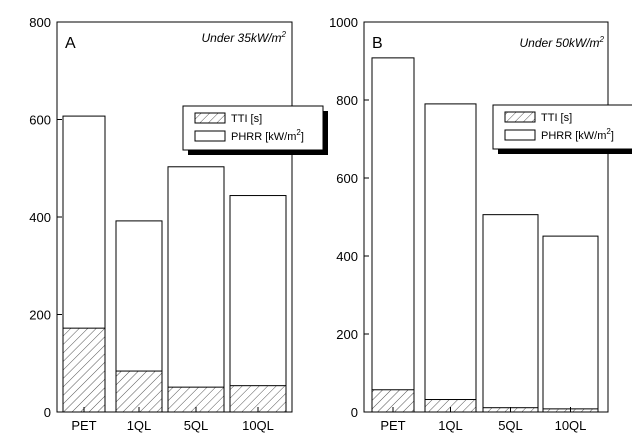 Image resolution: width=632 pixels, height=436 pixels. I want to click on bar-phrr-pet, so click(393, 235).